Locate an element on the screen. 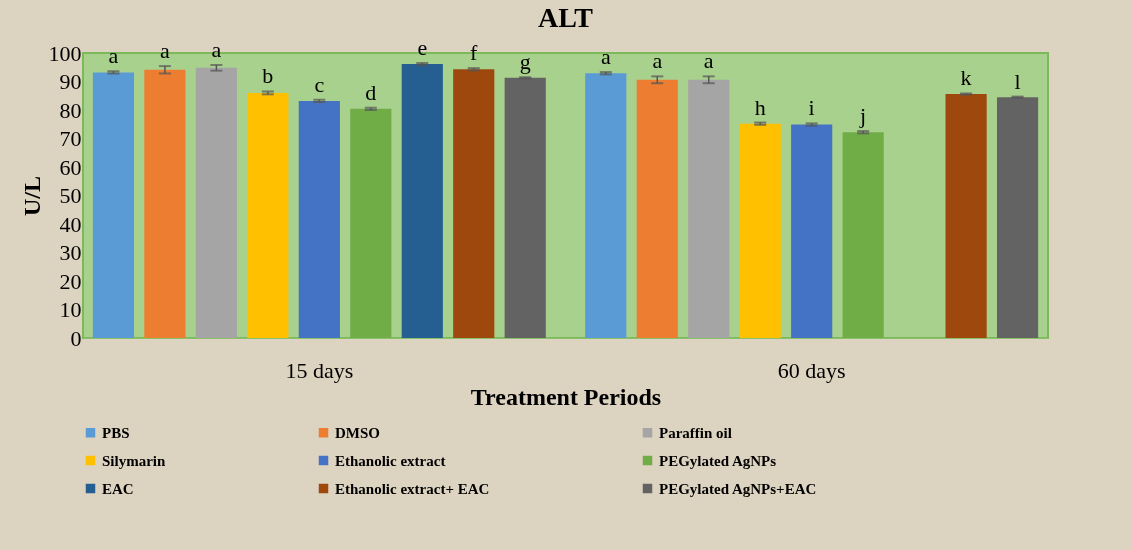  data-label: j is located at coordinates (863, 116).